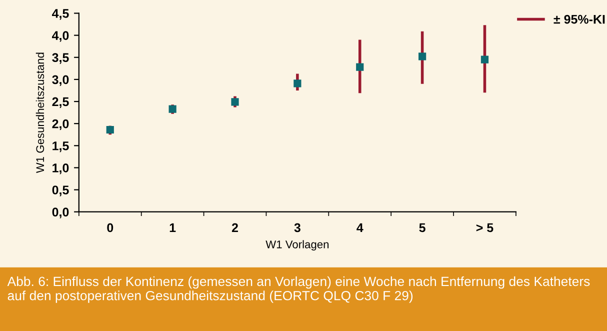 The image size is (607, 331). What do you see at coordinates (60, 58) in the screenshot?
I see `y-tick-label: 3,5` at bounding box center [60, 58].